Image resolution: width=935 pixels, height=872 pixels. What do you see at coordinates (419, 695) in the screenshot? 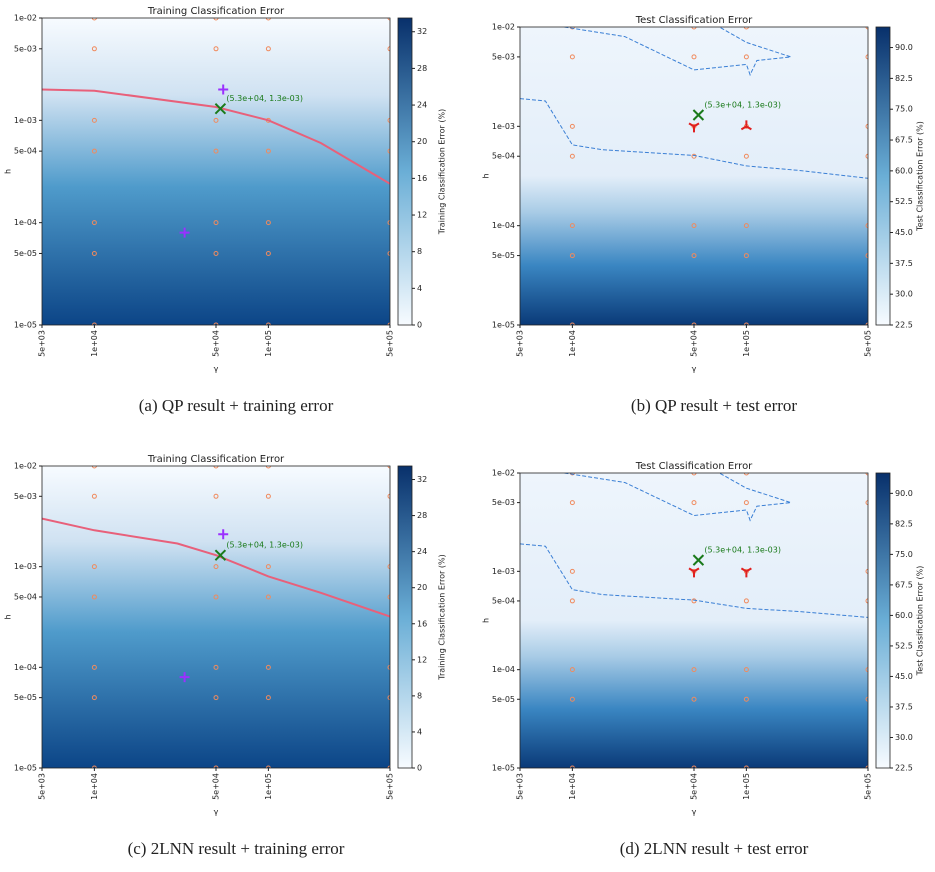
I see `colorbar-tick-label: 8` at bounding box center [419, 695].